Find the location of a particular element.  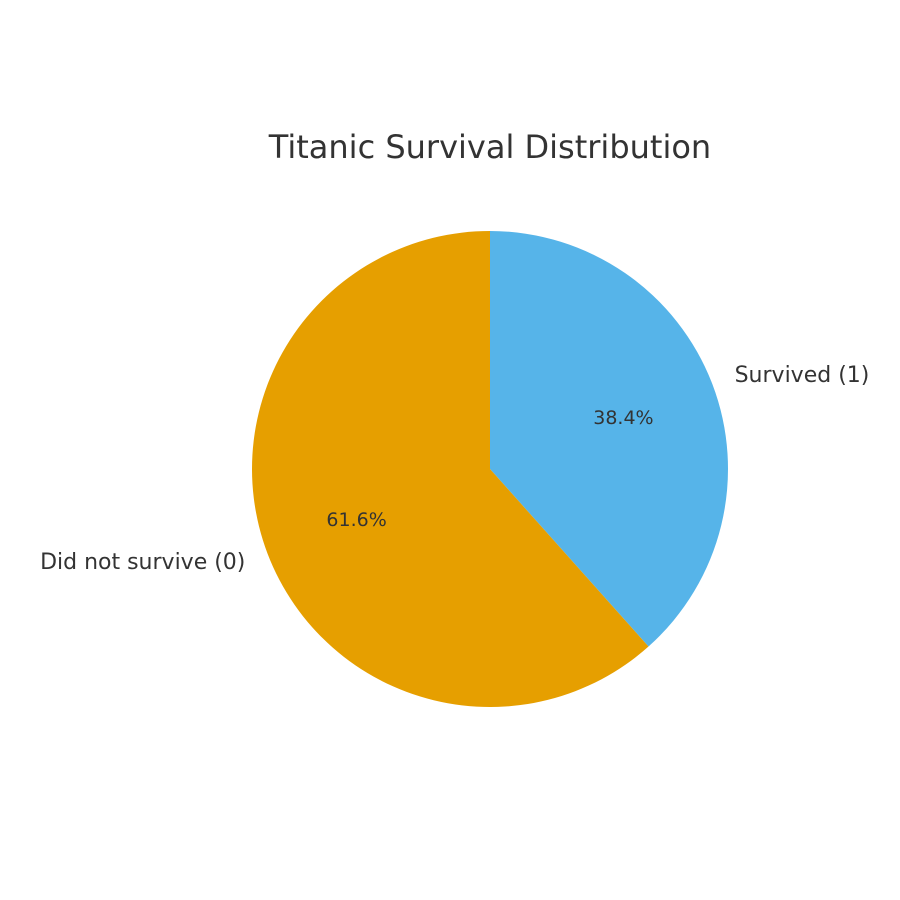

slice-category-label-1: Did not survive (0) is located at coordinates (142, 562).